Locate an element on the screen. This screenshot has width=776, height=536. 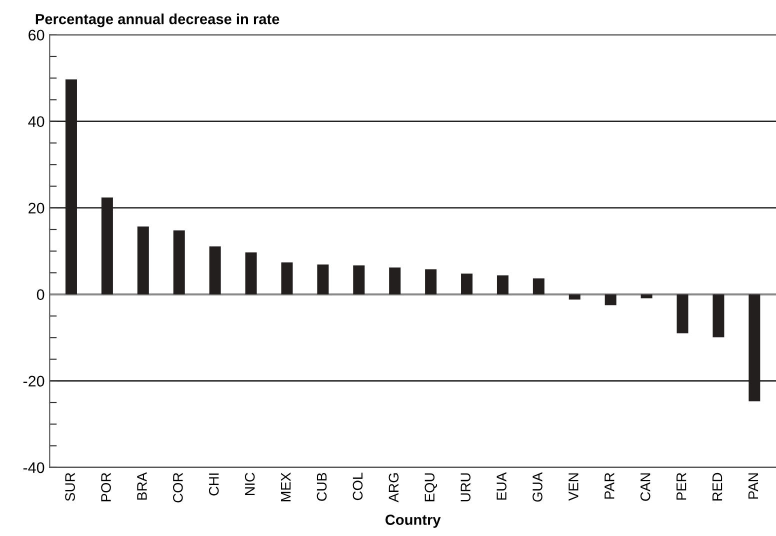
x-tick-label: CHI is located at coordinates (213, 485).